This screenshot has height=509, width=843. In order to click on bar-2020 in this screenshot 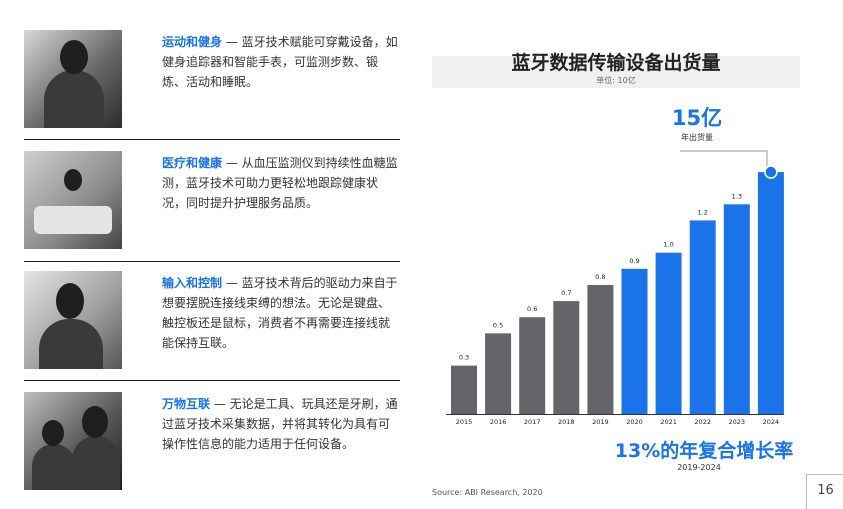, I will do `click(634, 341)`.